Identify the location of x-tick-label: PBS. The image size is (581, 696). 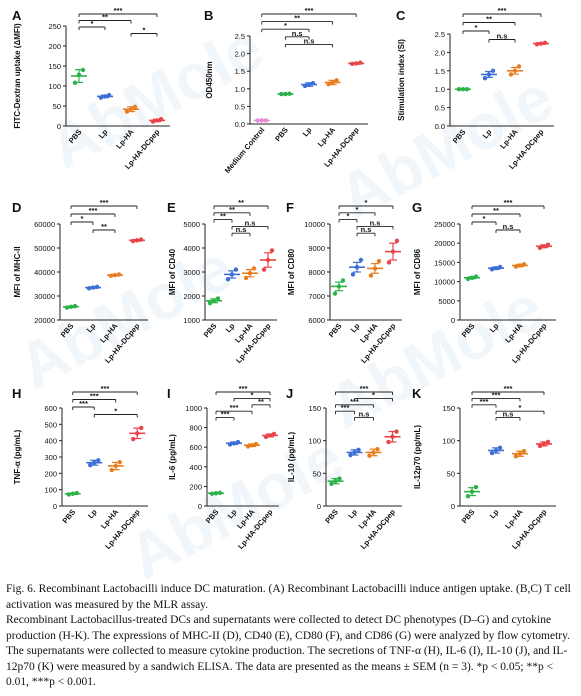
(468, 331).